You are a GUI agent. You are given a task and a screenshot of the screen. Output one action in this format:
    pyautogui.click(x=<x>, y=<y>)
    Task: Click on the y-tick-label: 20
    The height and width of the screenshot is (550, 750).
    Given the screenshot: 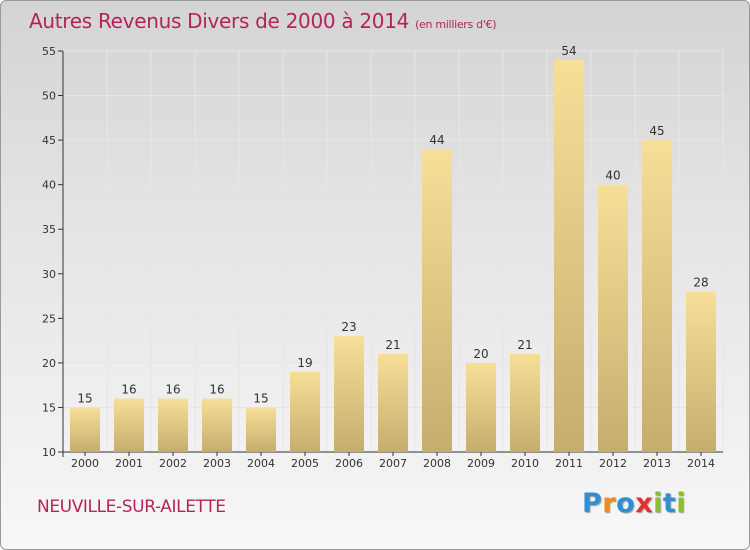 What is the action you would take?
    pyautogui.click(x=49, y=363)
    